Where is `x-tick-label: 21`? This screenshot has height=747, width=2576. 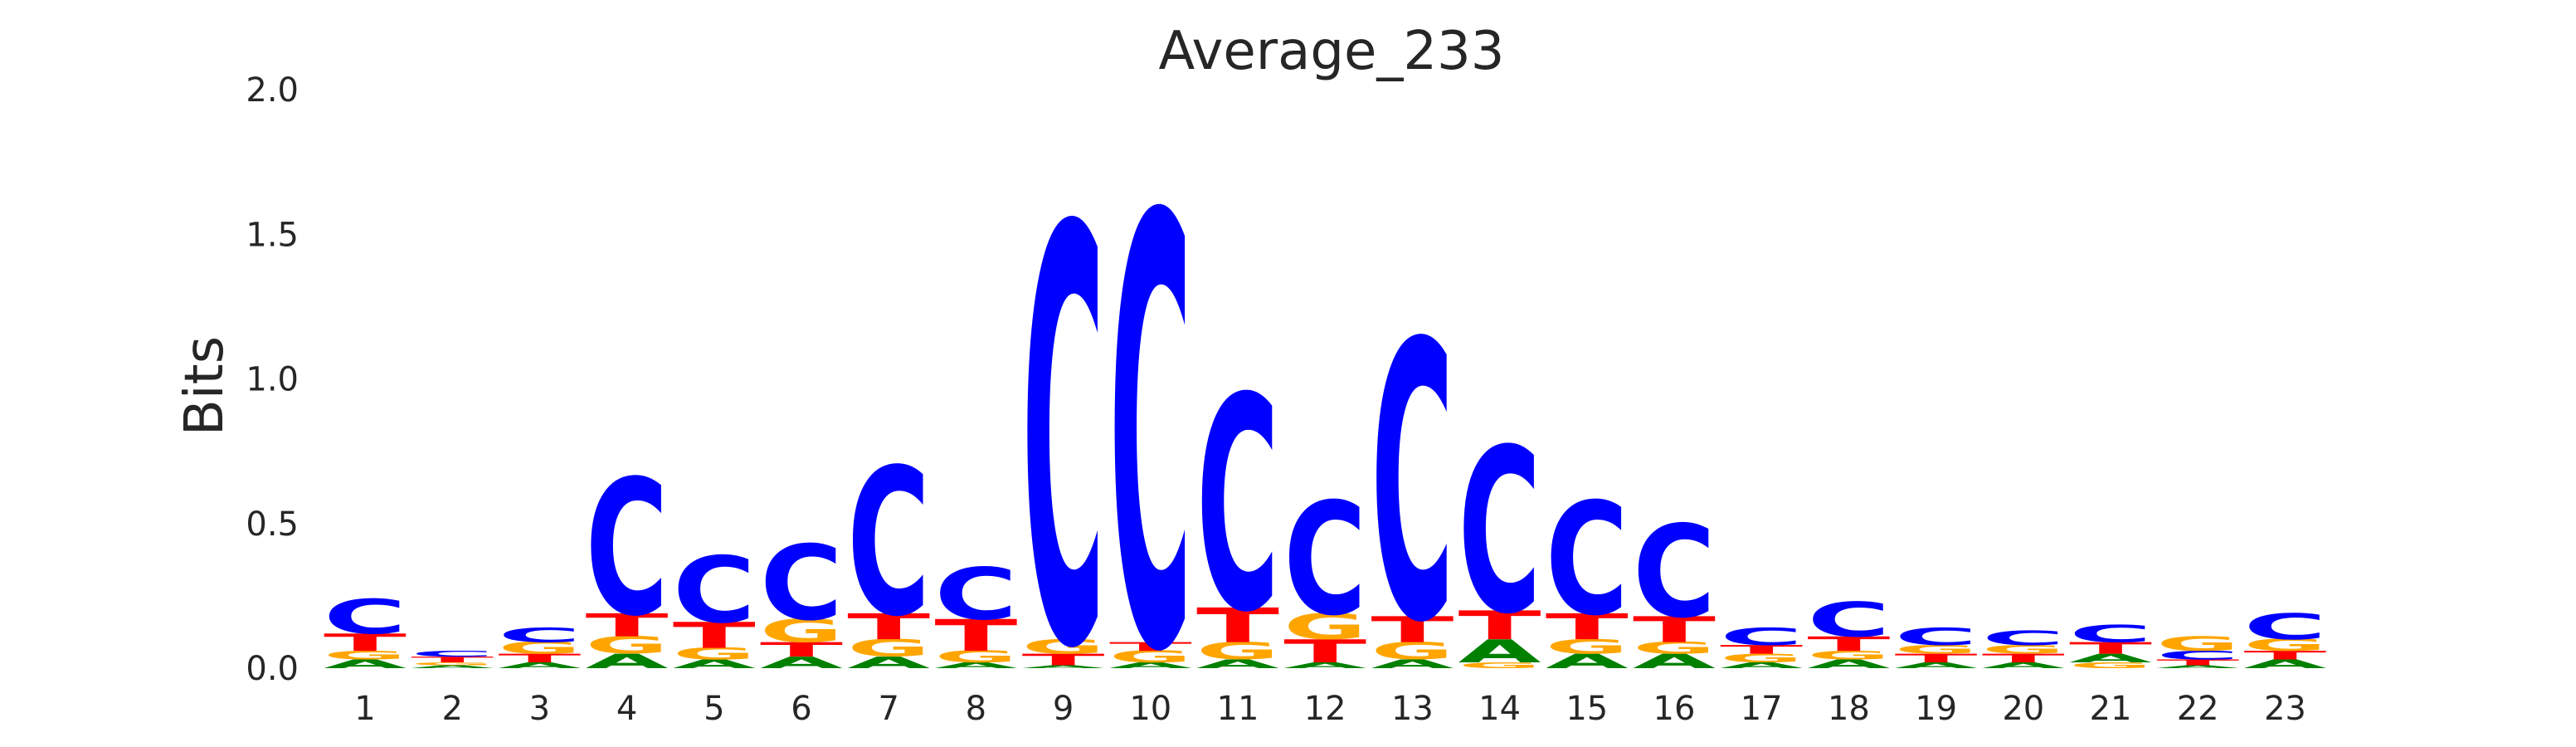
x-tick-label: 21 is located at coordinates (2111, 709).